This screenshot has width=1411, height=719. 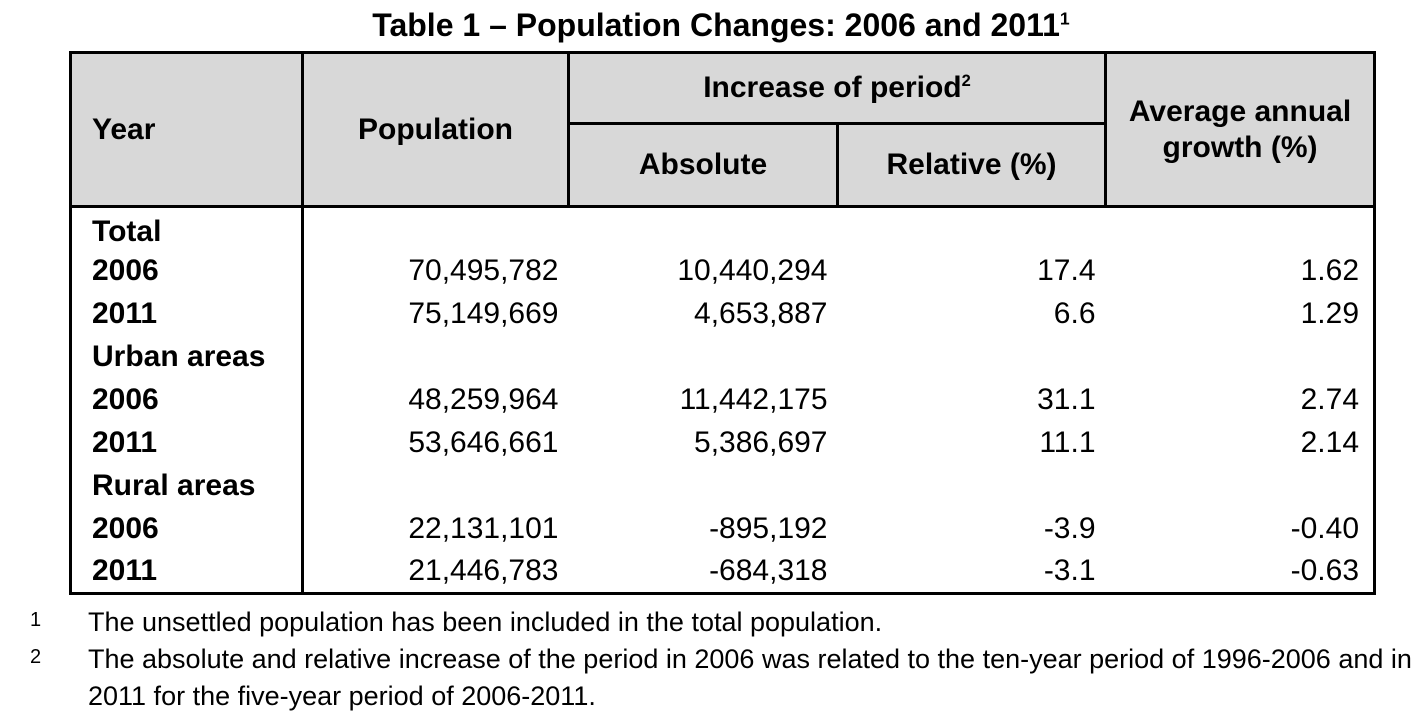 What do you see at coordinates (832, 87) in the screenshot?
I see `increase-of-period-label: Increase of period` at bounding box center [832, 87].